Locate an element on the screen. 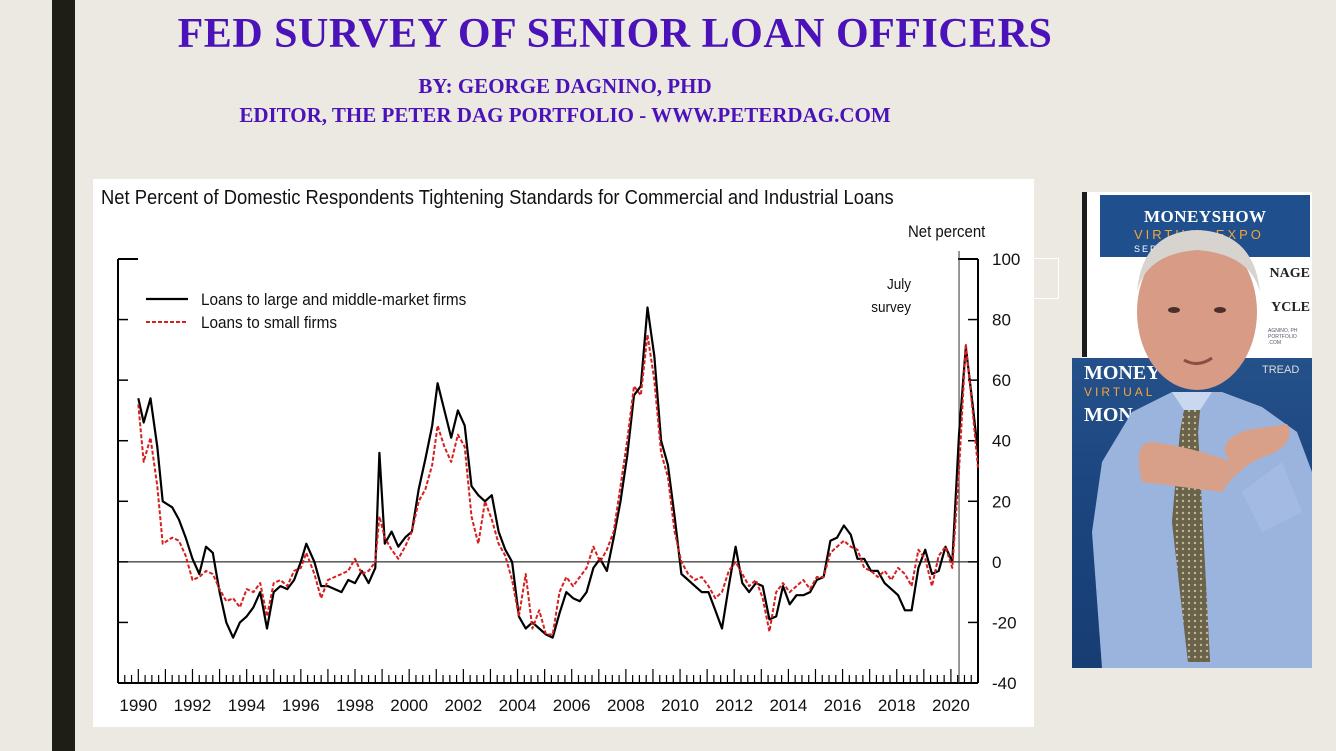  x-tick-label: 2004 is located at coordinates (518, 705).